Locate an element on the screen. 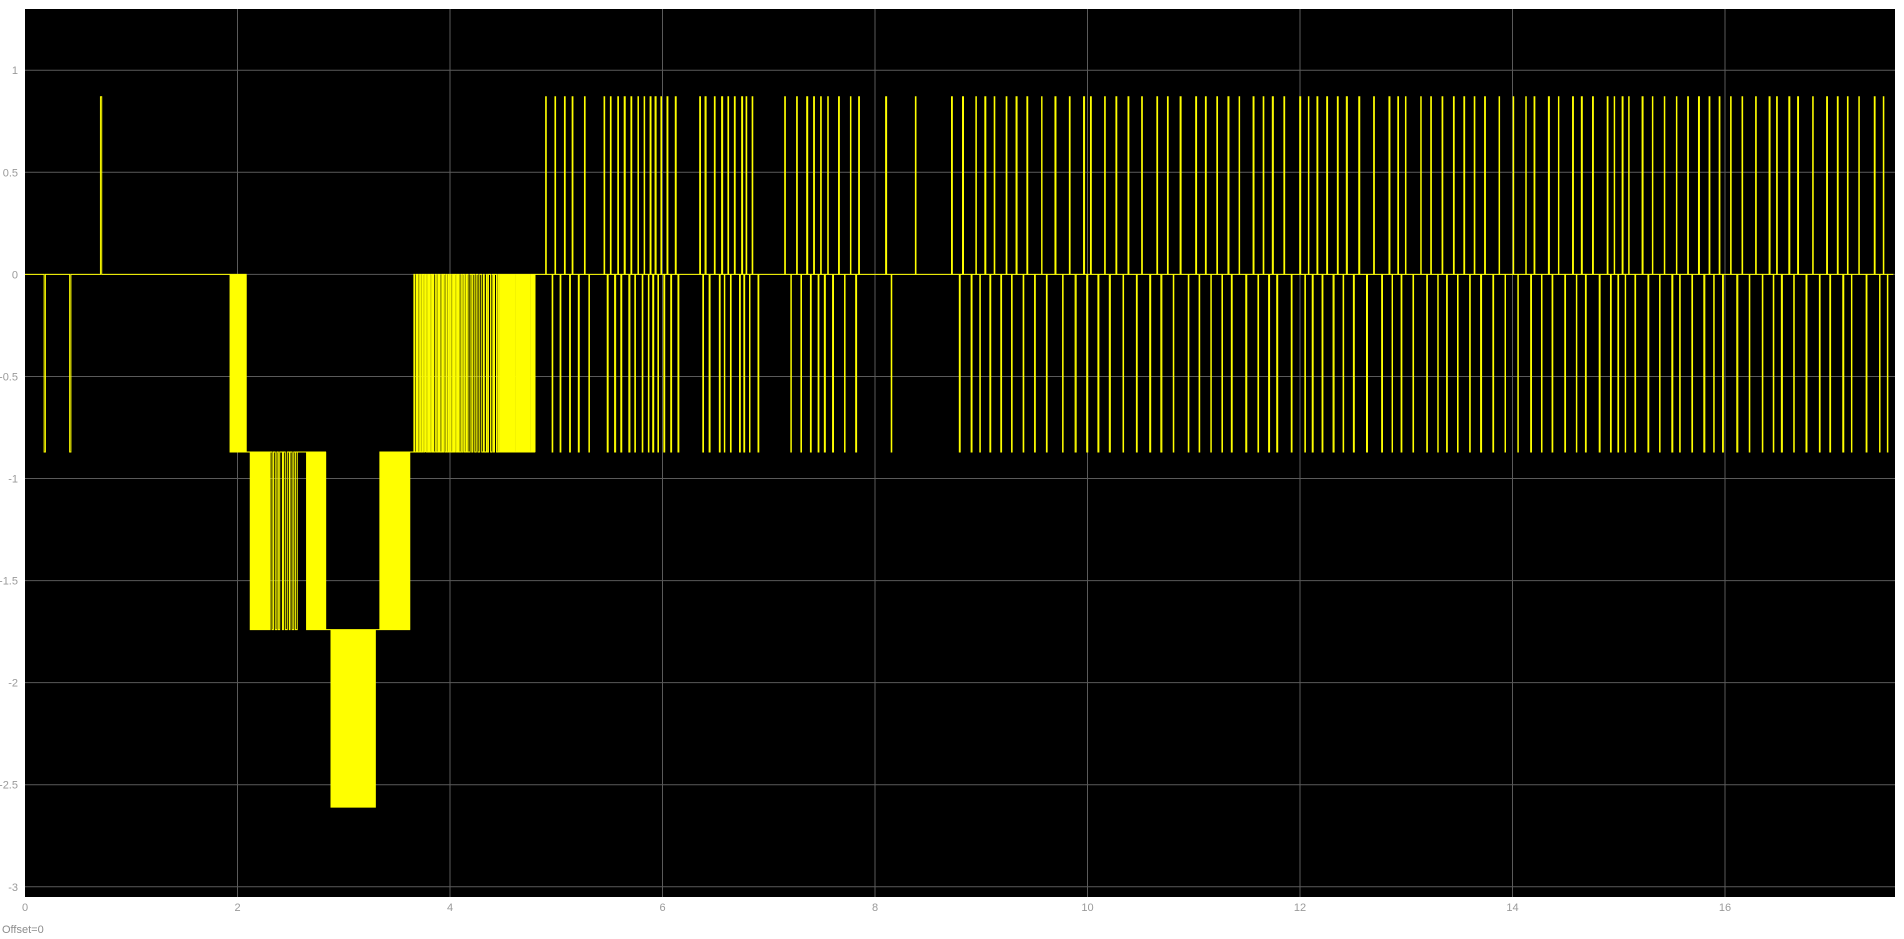 The height and width of the screenshot is (939, 1904). x-tick-label: 12 is located at coordinates (1300, 908).